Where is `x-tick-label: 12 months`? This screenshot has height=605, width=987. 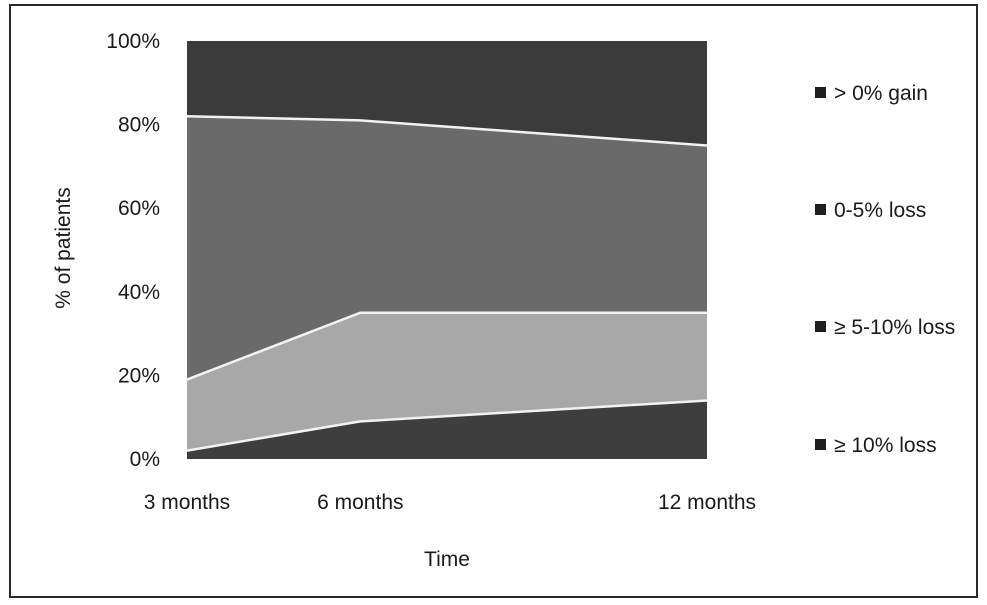 x-tick-label: 12 months is located at coordinates (707, 502).